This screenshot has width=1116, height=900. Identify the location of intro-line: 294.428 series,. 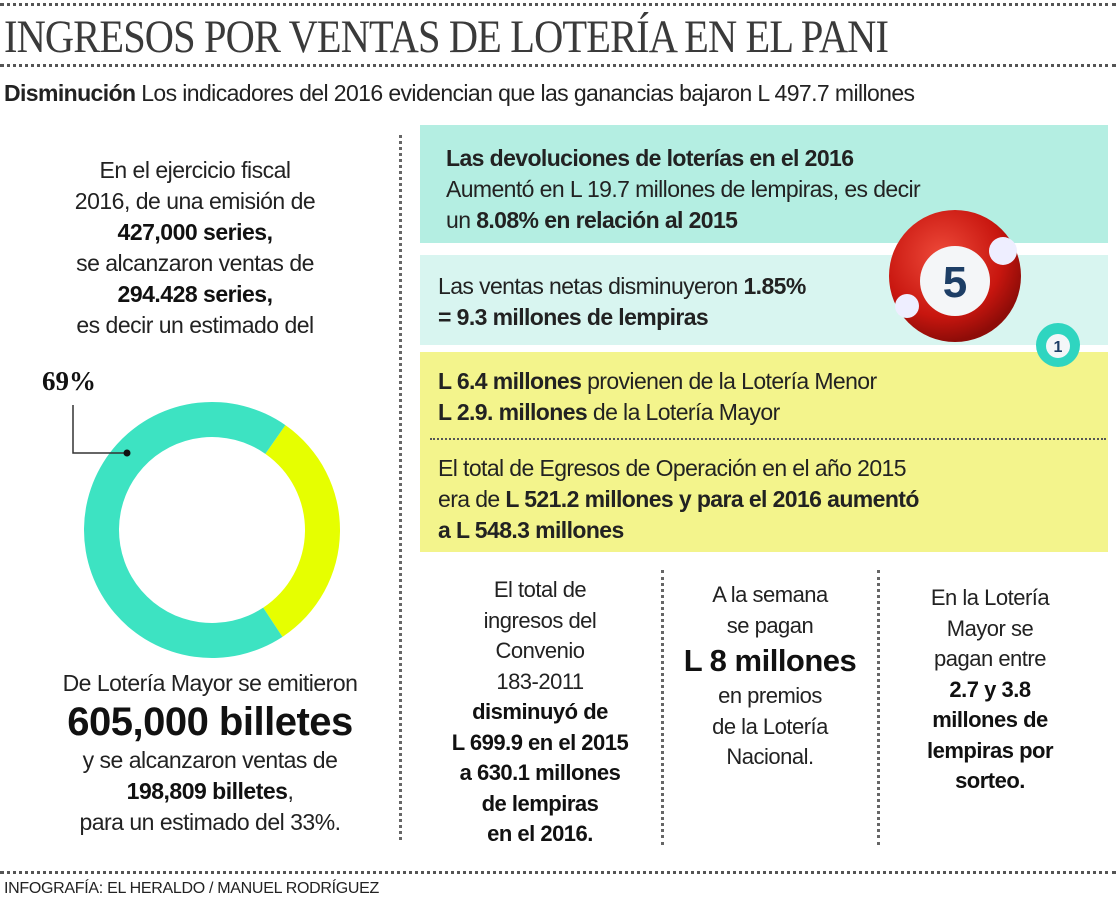
(195, 294).